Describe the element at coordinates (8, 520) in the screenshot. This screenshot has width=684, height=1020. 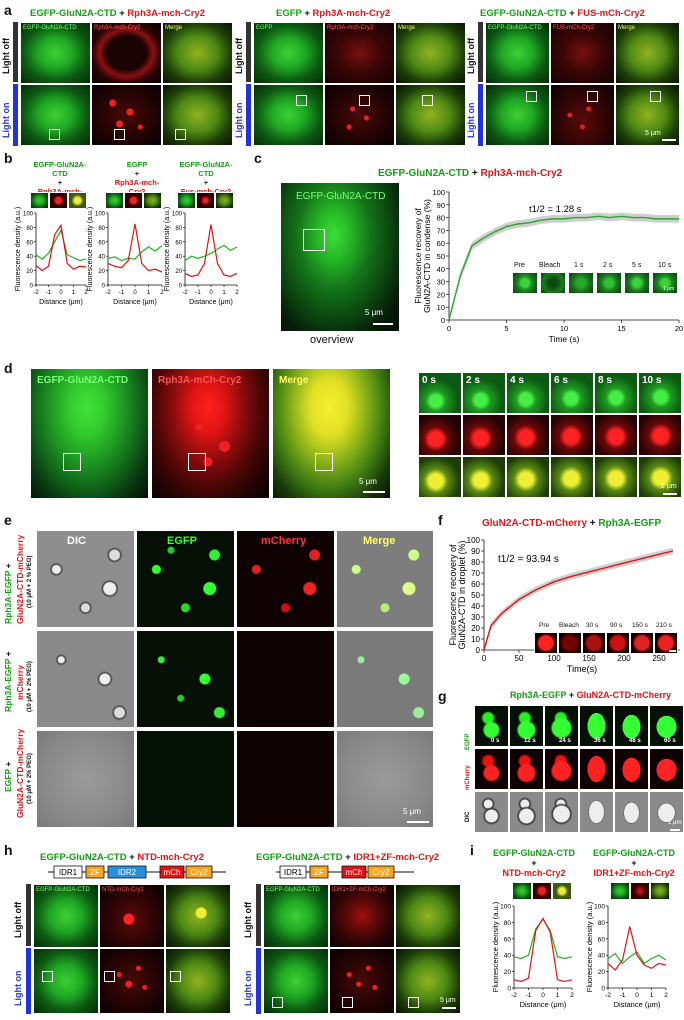
I see `panel-label-e: e` at that location.